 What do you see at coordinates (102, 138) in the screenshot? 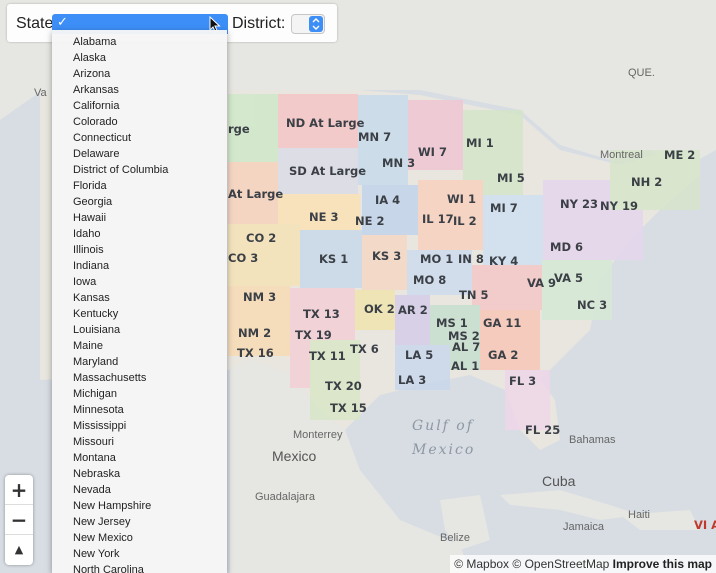
I see `state-option: Connecticut` at bounding box center [102, 138].